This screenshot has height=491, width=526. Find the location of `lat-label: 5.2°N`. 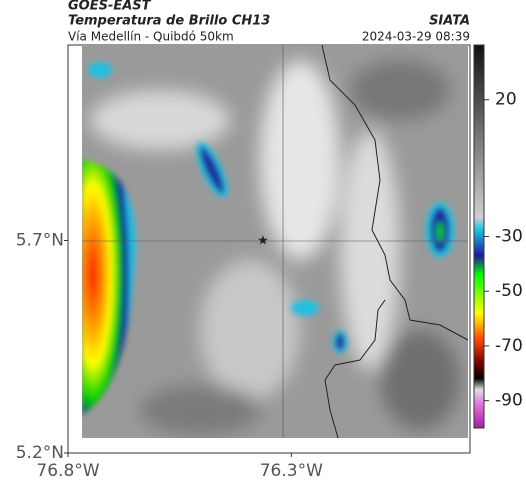

lat-label: 5.2°N is located at coordinates (40, 453).